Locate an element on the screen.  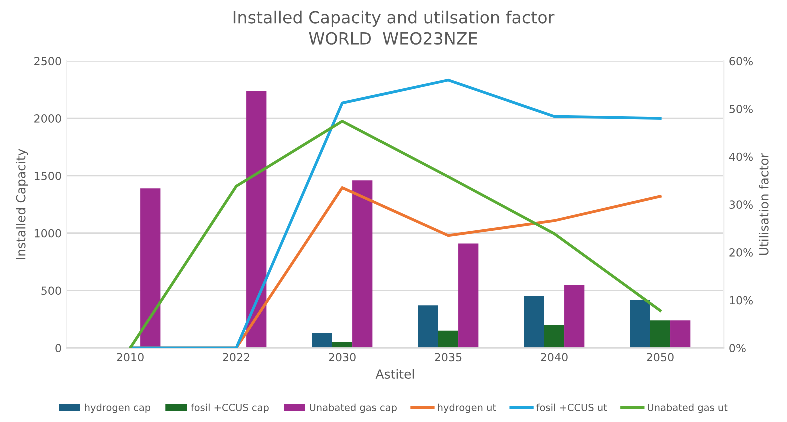
x-tick-label: 2010 is located at coordinates (130, 357).